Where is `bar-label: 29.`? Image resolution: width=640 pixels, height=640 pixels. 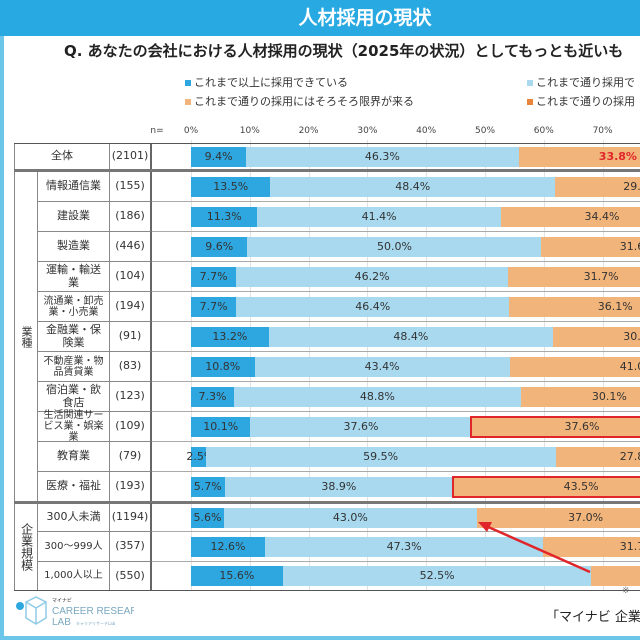 bar-label: 29. is located at coordinates (631, 186).